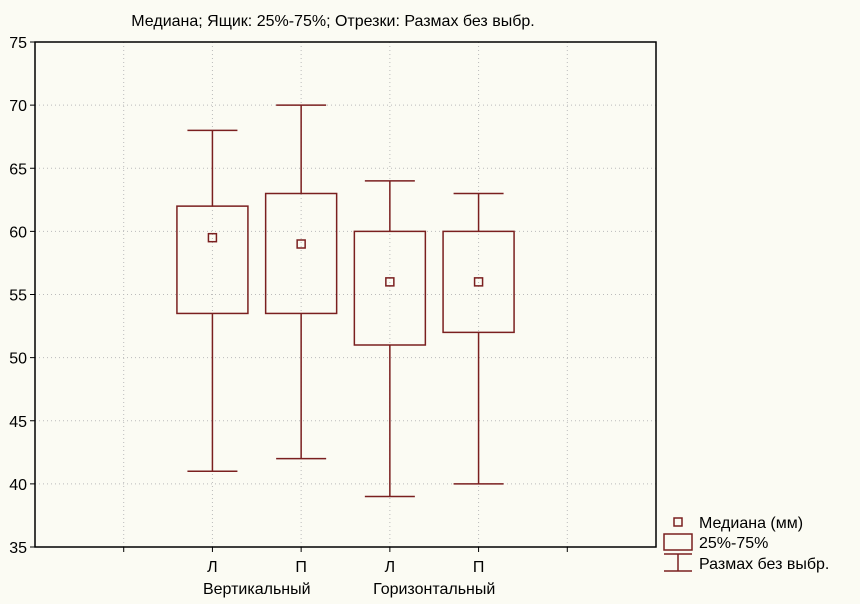 This screenshot has width=860, height=604. What do you see at coordinates (18, 548) in the screenshot?
I see `y-tick-label: 35` at bounding box center [18, 548].